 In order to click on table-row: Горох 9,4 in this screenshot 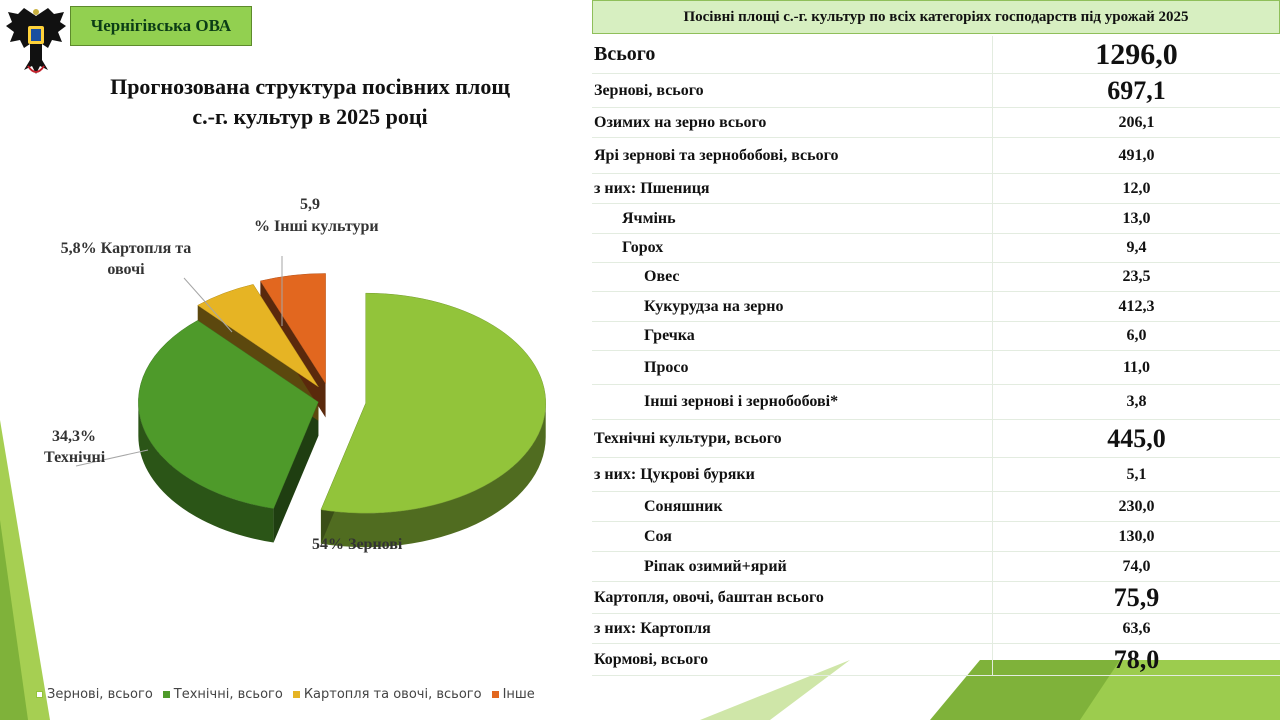, I will do `click(936, 248)`.